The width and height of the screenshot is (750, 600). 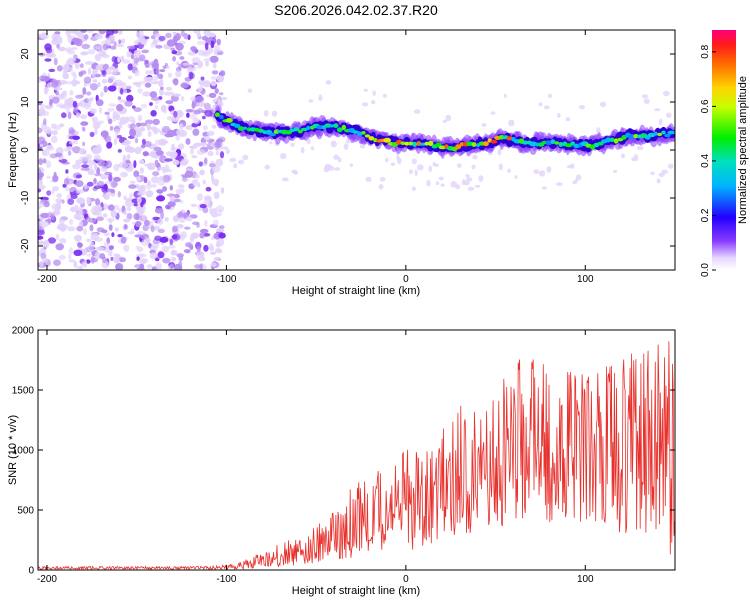 I want to click on y-tick-label: 0, so click(x=31, y=571).